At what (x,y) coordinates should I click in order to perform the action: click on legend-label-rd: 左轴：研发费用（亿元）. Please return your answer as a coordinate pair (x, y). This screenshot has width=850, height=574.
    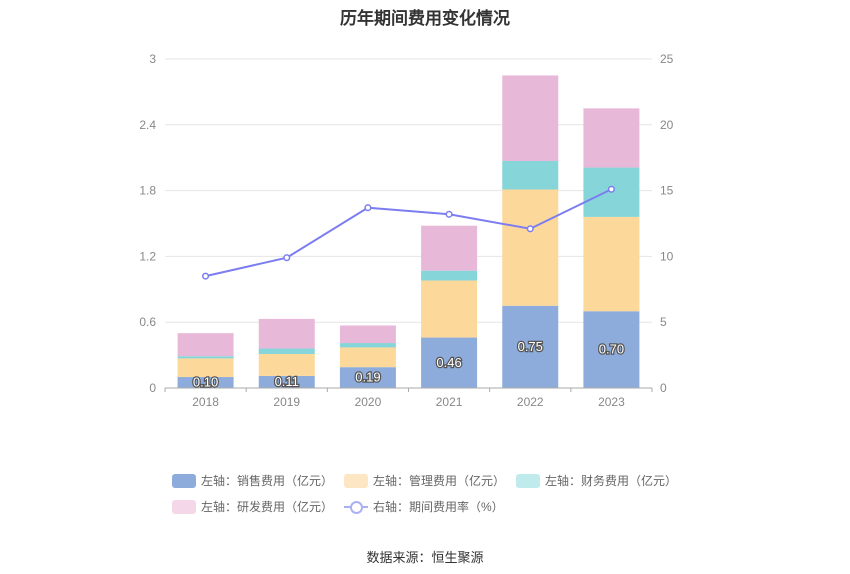
    Looking at the image, I should click on (267, 507).